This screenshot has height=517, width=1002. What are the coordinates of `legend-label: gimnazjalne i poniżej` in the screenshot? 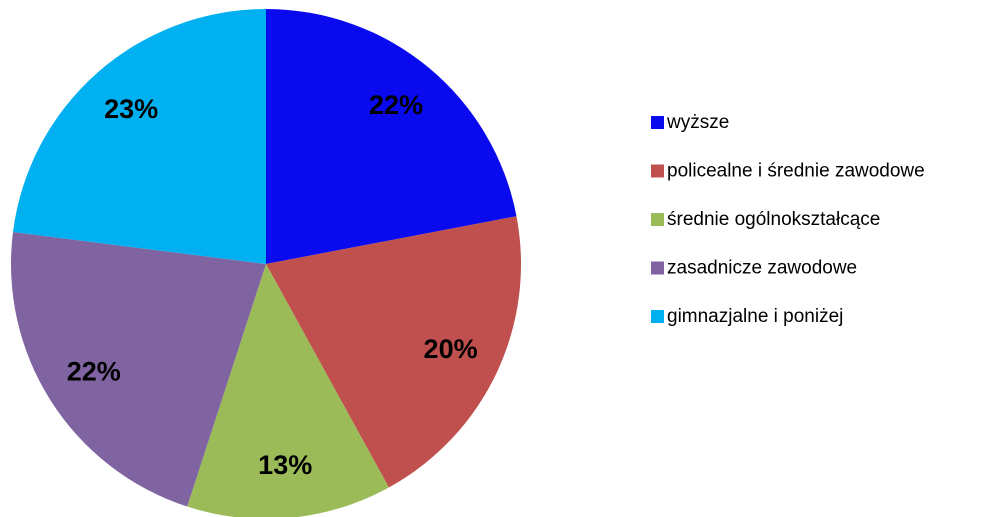 It's located at (755, 316).